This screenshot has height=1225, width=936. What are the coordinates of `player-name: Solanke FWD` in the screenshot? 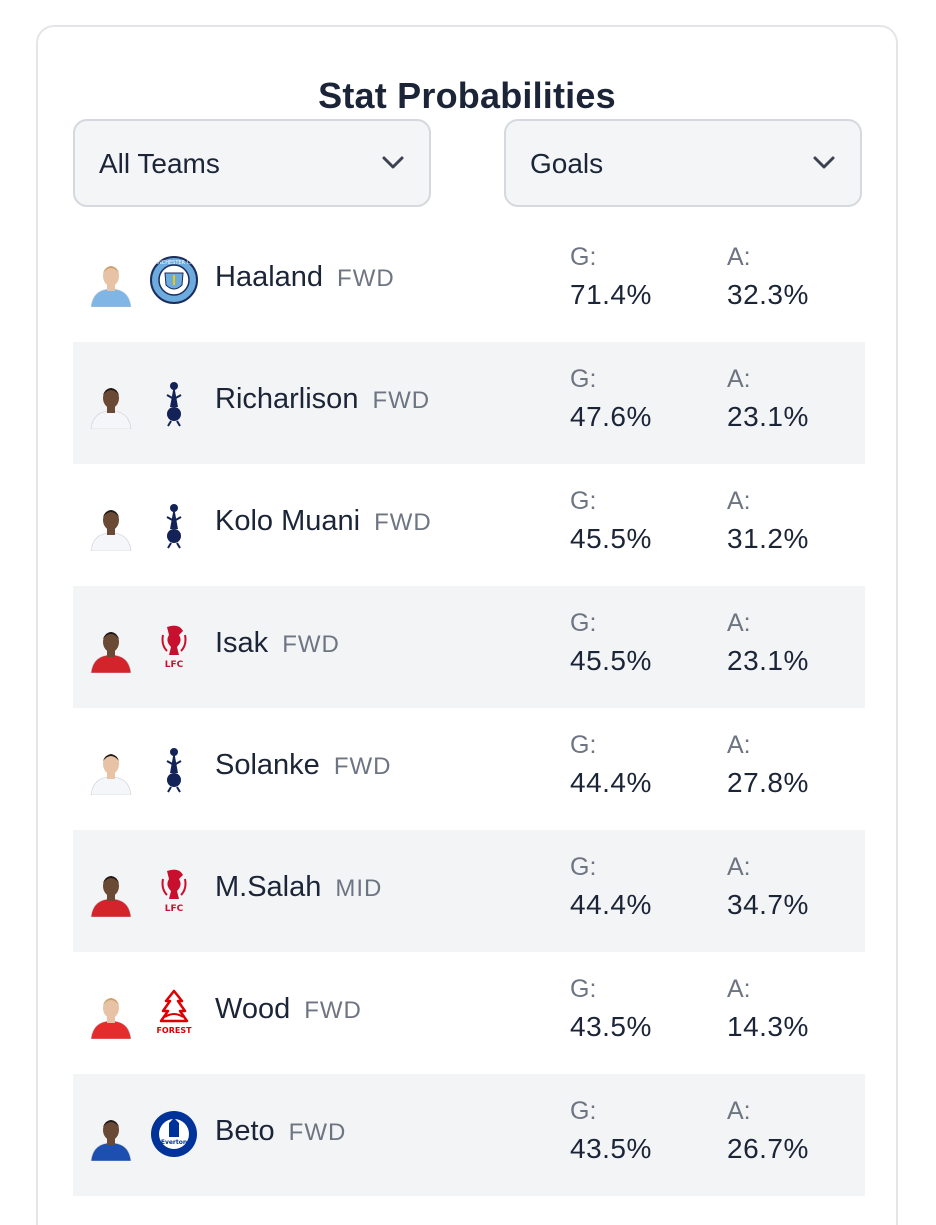 It's located at (303, 765).